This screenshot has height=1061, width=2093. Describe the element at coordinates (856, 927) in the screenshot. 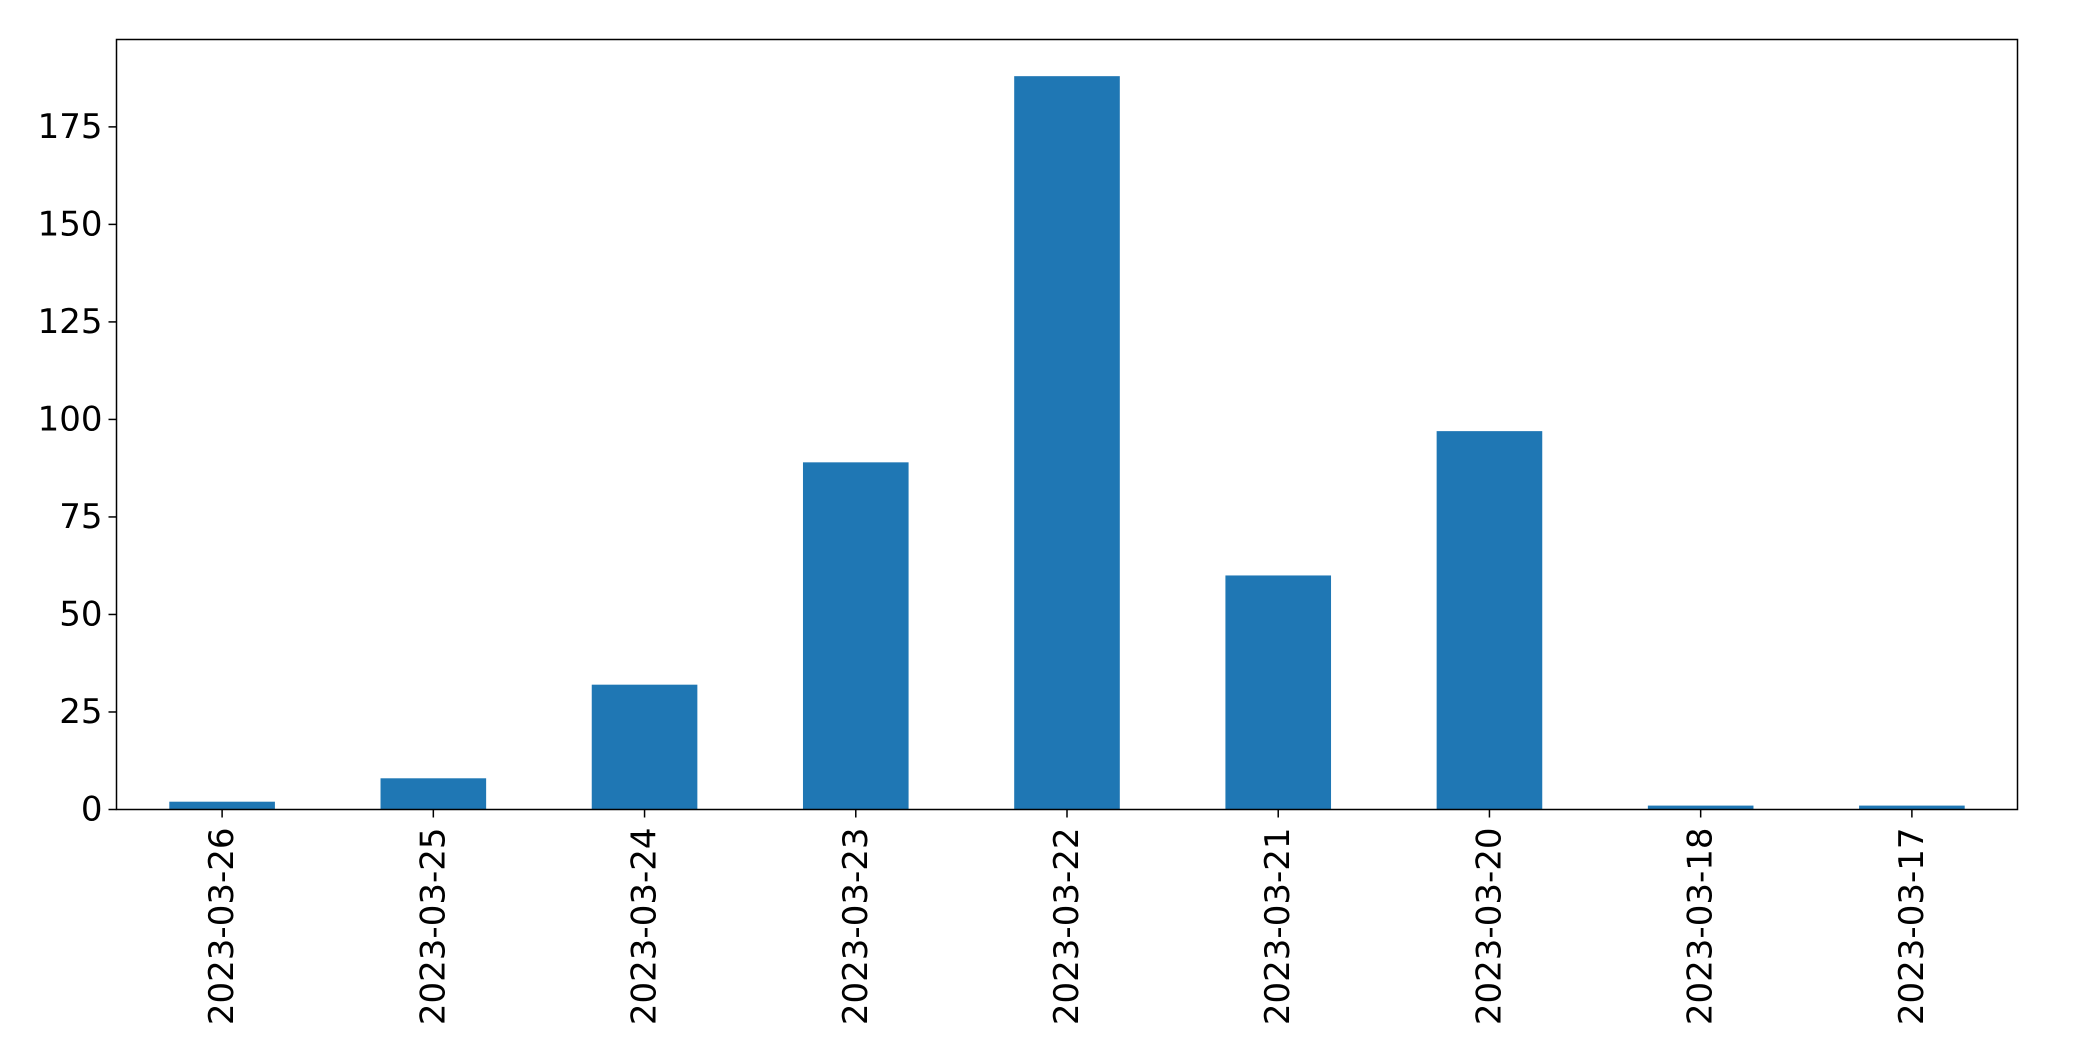

I see `x-tick-label: 2023-03-23` at that location.